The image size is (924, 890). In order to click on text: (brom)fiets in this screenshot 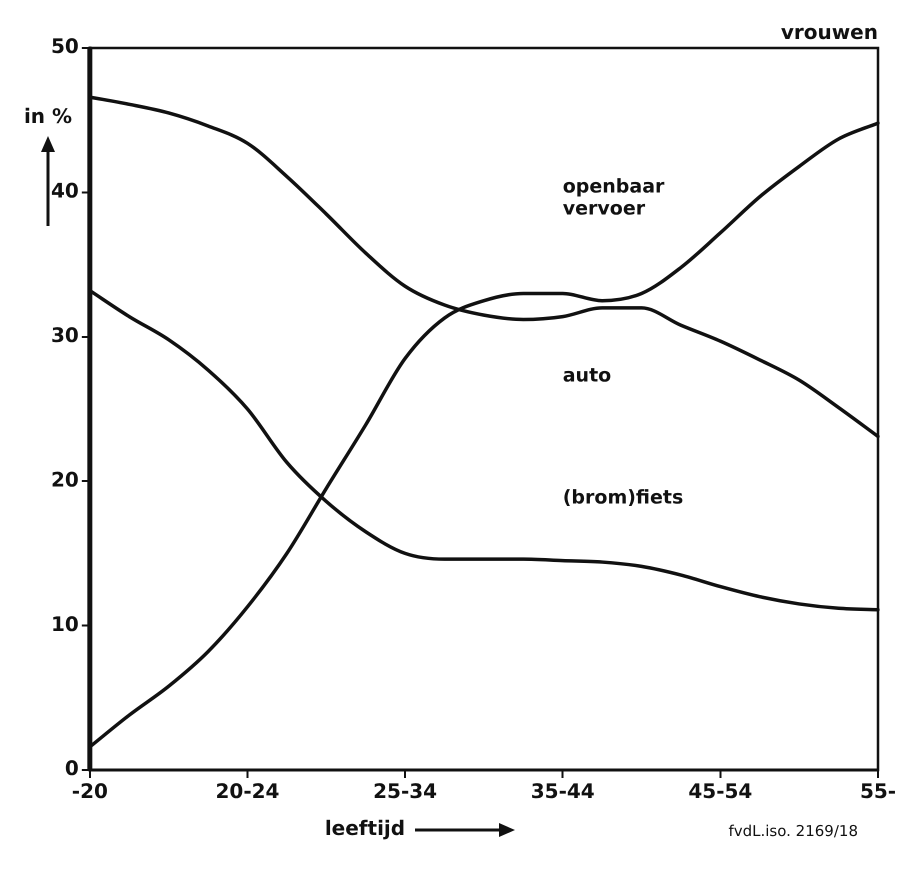, I will do `click(623, 497)`.